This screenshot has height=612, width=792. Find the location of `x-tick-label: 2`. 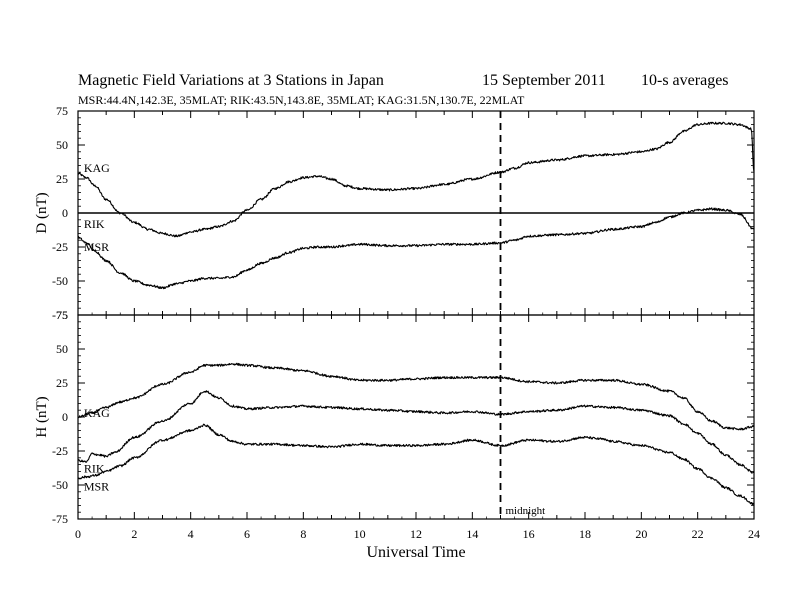

x-tick-label: 2 is located at coordinates (134, 534).